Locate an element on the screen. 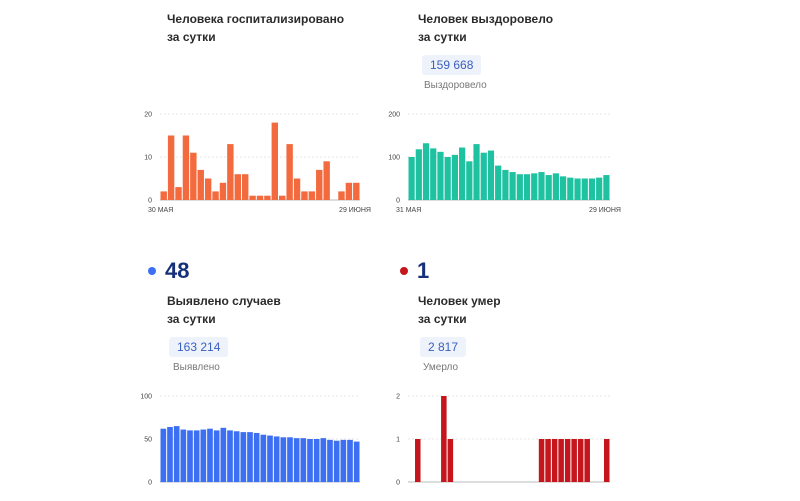  hospitalized-x-end-label: 29 ИЮНЯ is located at coordinates (355, 210).